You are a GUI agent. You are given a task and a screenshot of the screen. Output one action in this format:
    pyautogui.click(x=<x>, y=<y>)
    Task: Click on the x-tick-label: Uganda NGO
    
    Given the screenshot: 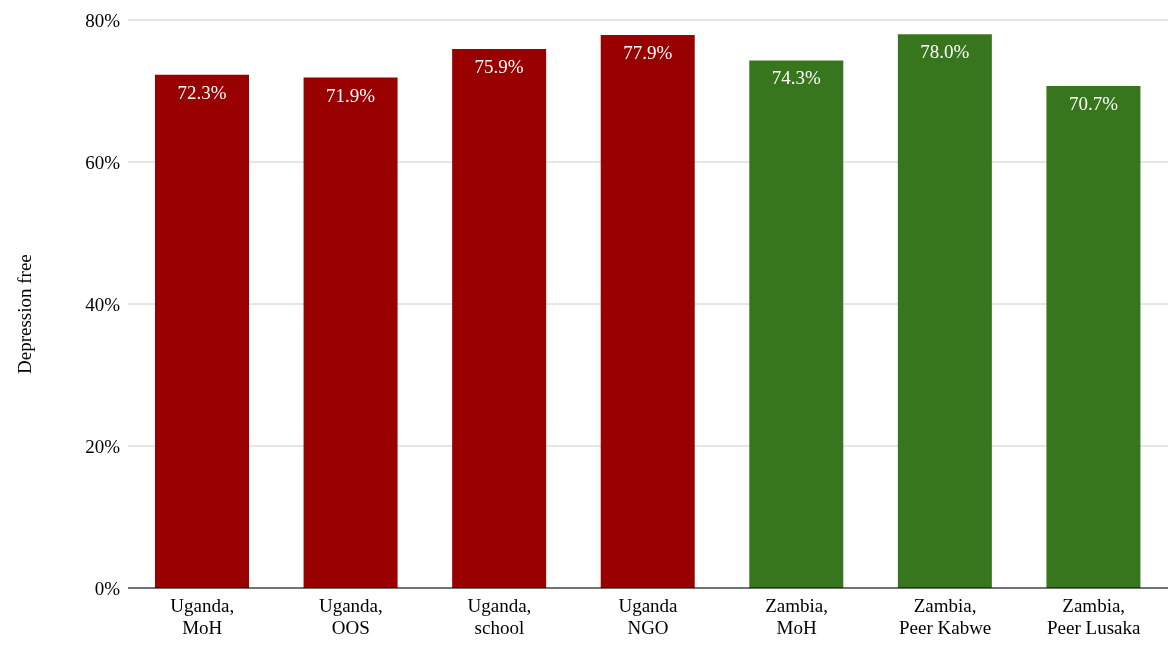 What is the action you would take?
    pyautogui.click(x=648, y=616)
    